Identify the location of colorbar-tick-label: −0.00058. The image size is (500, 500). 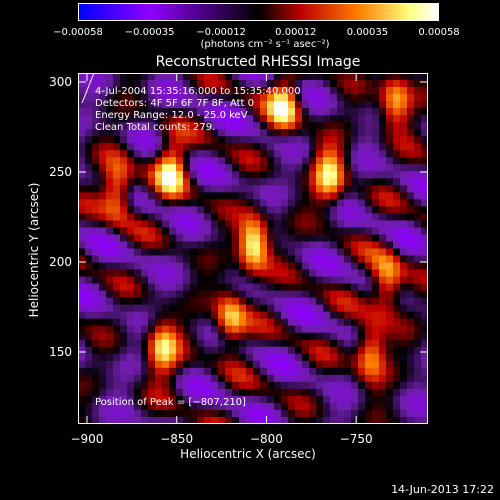
(78, 32).